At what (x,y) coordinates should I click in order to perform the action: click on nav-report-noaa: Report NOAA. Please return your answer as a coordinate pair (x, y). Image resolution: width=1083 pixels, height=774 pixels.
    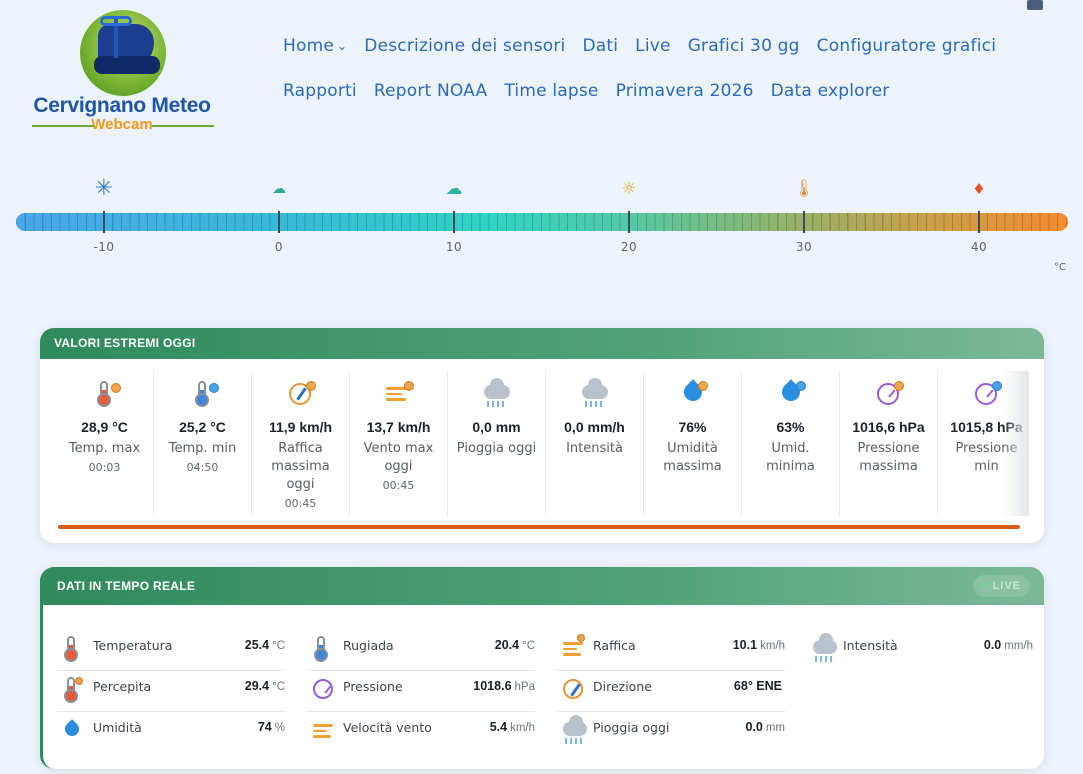
    Looking at the image, I should click on (430, 91).